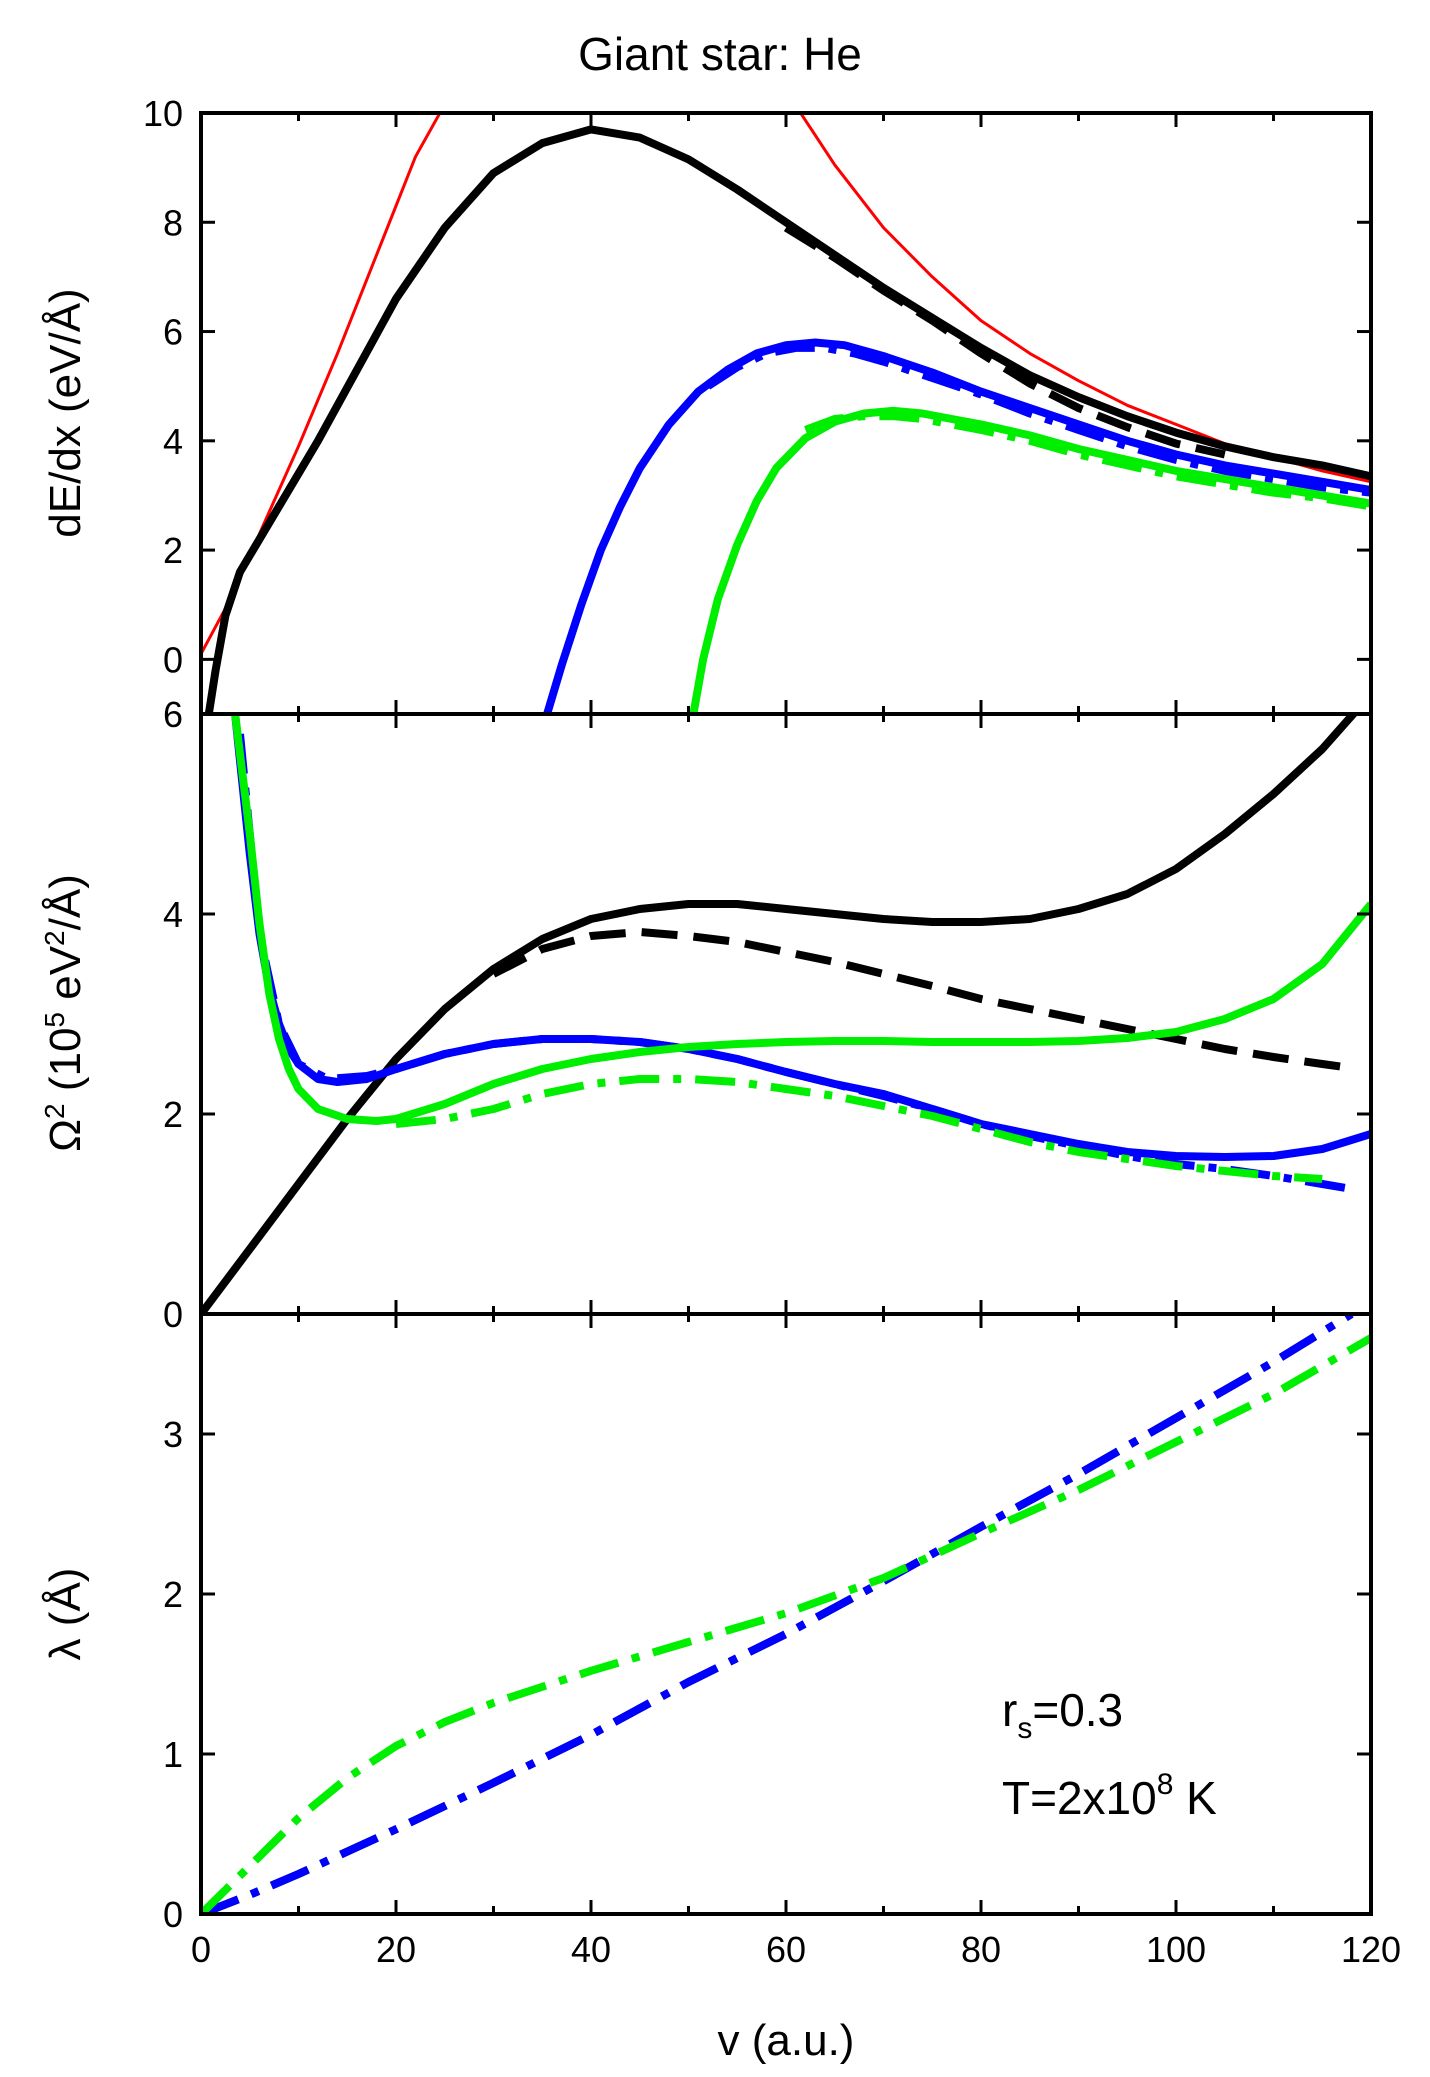 This screenshot has height=2077, width=1430. Describe the element at coordinates (54, 1111) in the screenshot. I see `omega-exponent: 2` at that location.